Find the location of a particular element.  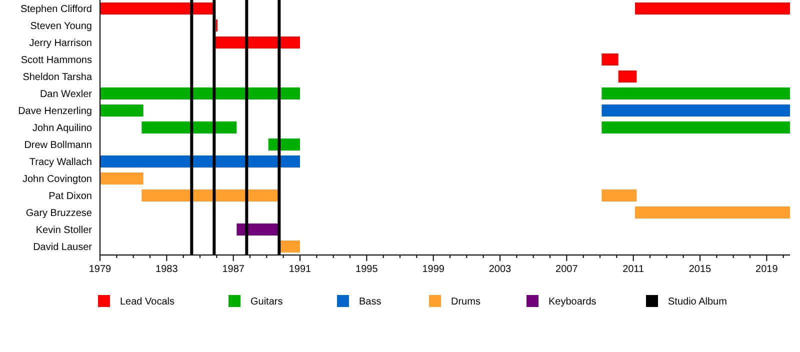

y-tick-label: Stephen Clifford is located at coordinates (56, 9).